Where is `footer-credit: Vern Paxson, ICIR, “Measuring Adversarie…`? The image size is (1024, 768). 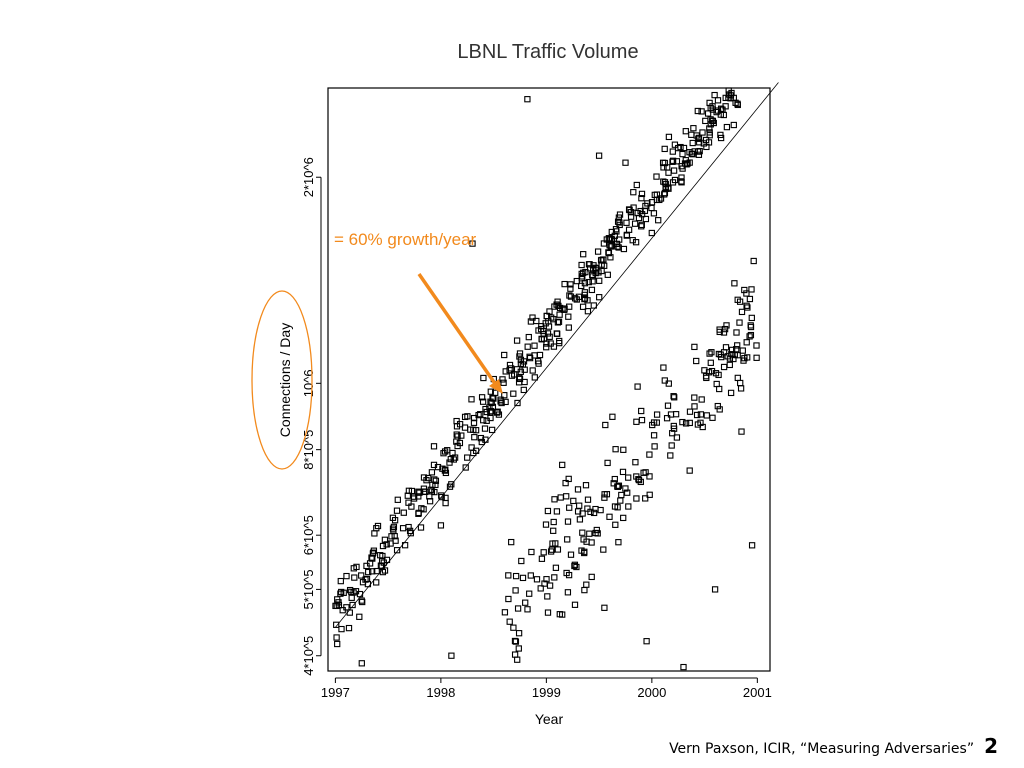
footer-credit: Vern Paxson, ICIR, “Measuring Adversarie… is located at coordinates (822, 749).